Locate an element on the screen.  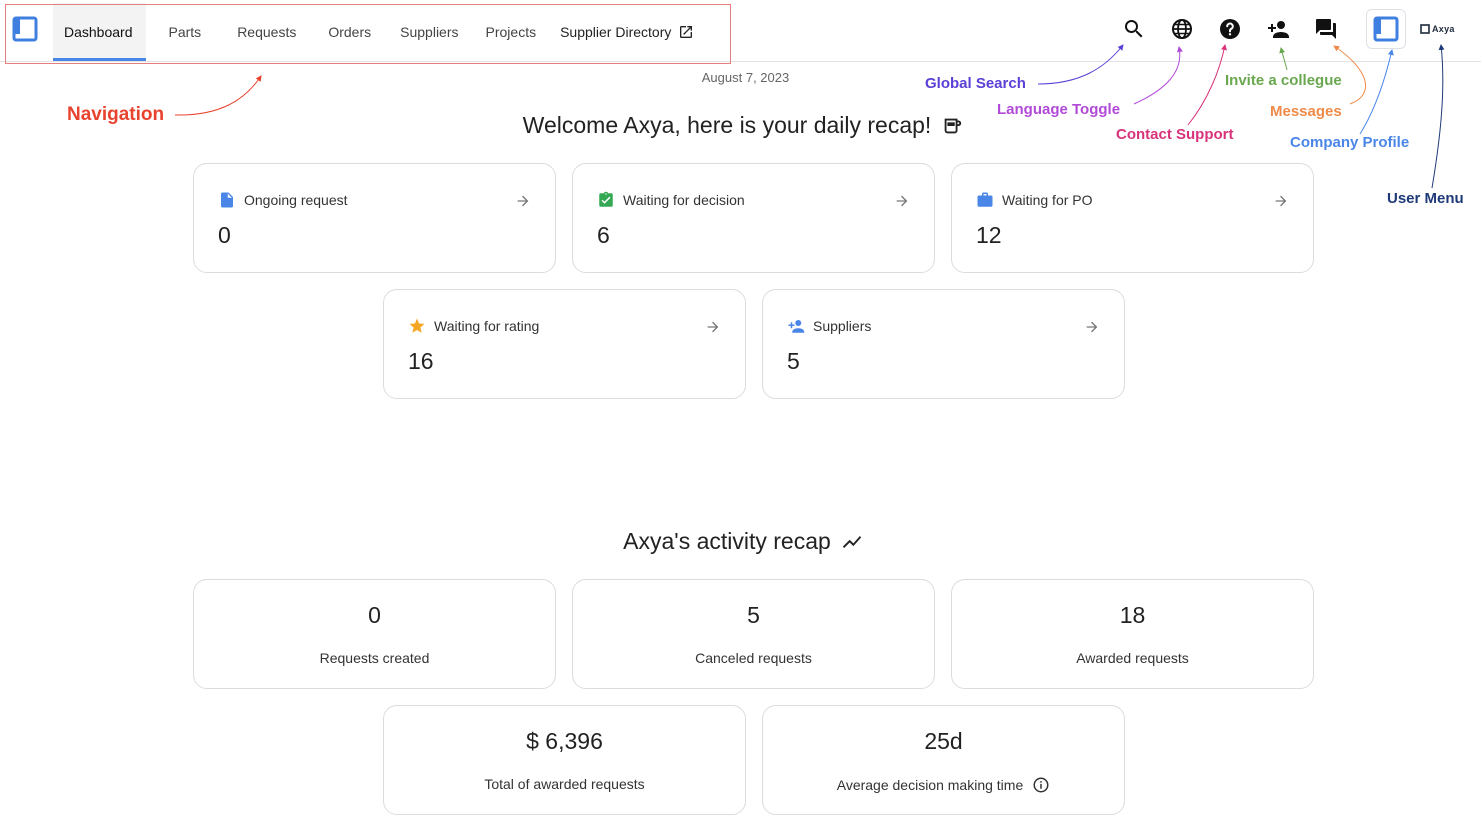
nav-tab-dashboard: Dashboard is located at coordinates (99, 32).